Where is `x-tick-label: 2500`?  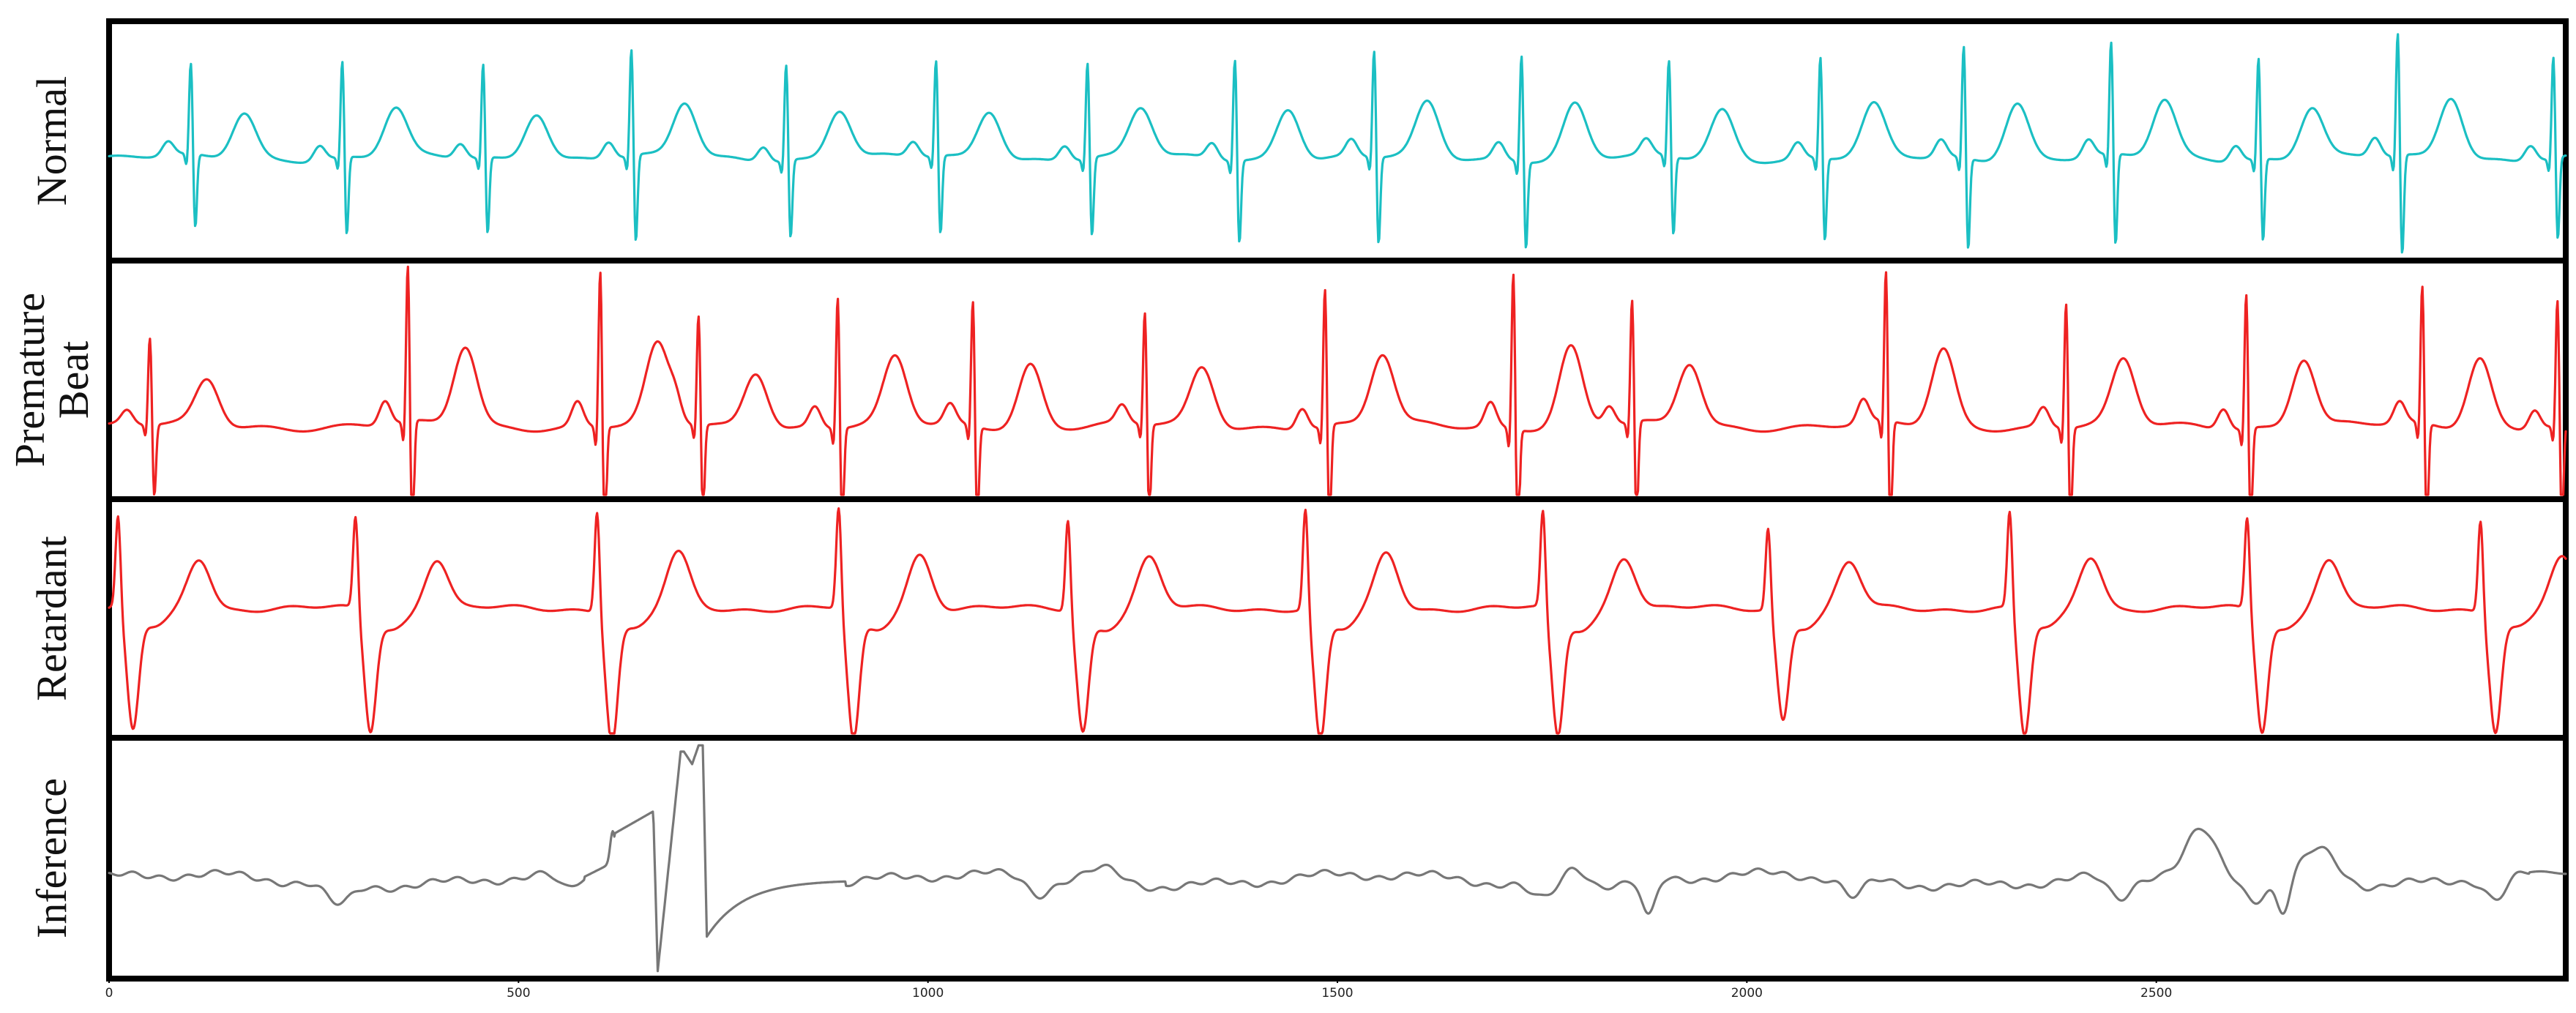
x-tick-label: 2500 is located at coordinates (2156, 993).